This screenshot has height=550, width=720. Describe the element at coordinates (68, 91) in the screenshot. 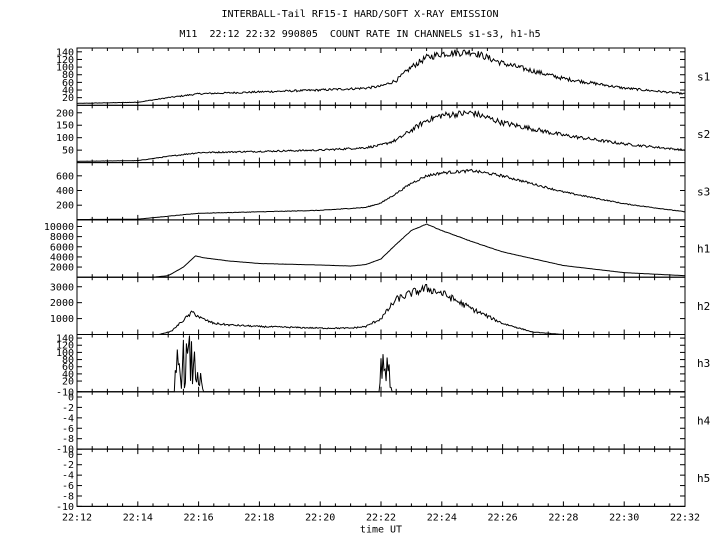

I see `y-tick-label-s1: 40` at that location.